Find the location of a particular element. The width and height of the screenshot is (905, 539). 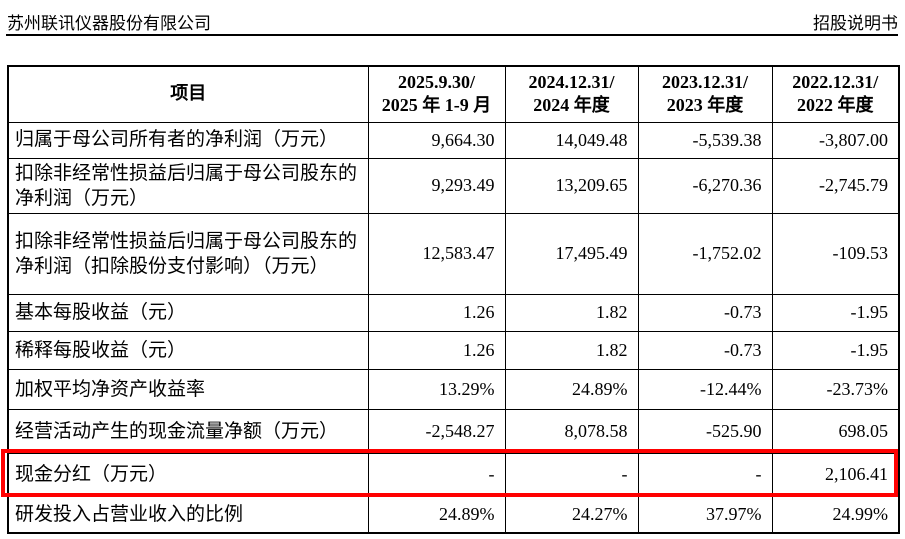

period-label: 2024 年度 is located at coordinates (571, 105).